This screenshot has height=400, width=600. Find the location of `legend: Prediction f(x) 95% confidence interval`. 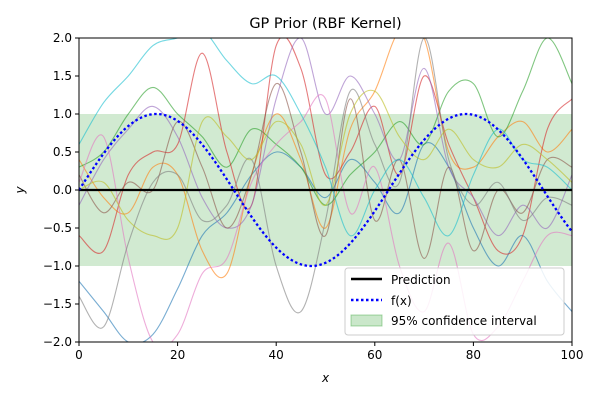

legend: Prediction f(x) 95% confidence interval is located at coordinates (454, 301).